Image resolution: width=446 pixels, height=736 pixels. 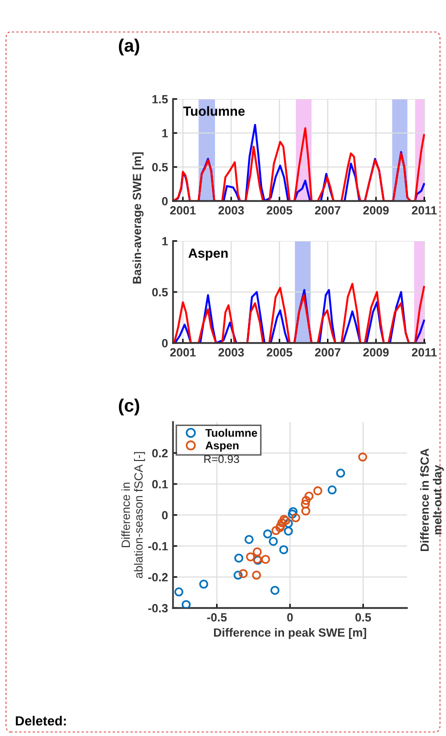 What do you see at coordinates (231, 432) in the screenshot?
I see `legend-label: Tuolumne` at bounding box center [231, 432].